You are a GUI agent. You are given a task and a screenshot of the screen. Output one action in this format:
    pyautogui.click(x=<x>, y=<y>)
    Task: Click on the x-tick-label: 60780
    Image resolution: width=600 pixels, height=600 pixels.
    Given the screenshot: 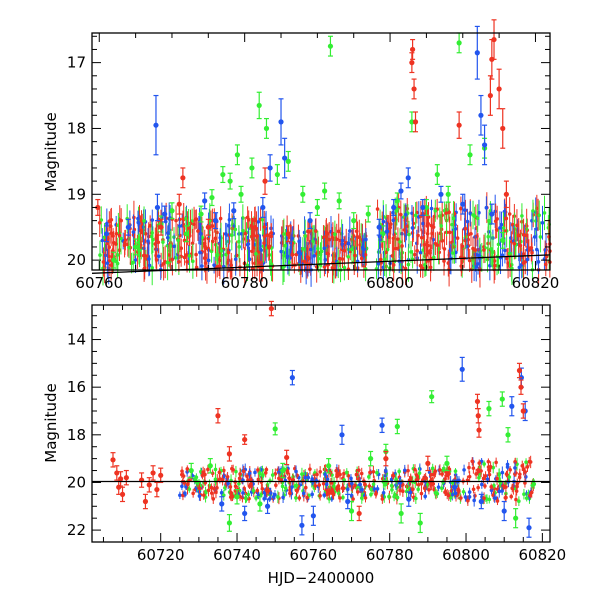 What is the action you would take?
    pyautogui.click(x=390, y=555)
    